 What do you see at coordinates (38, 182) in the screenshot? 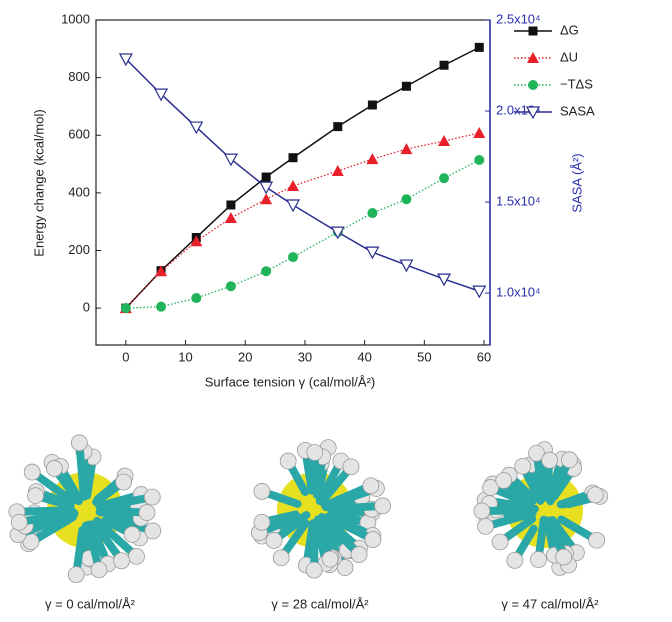
I see `y-axis-label: Energy change (kcal/mol)` at bounding box center [38, 182].